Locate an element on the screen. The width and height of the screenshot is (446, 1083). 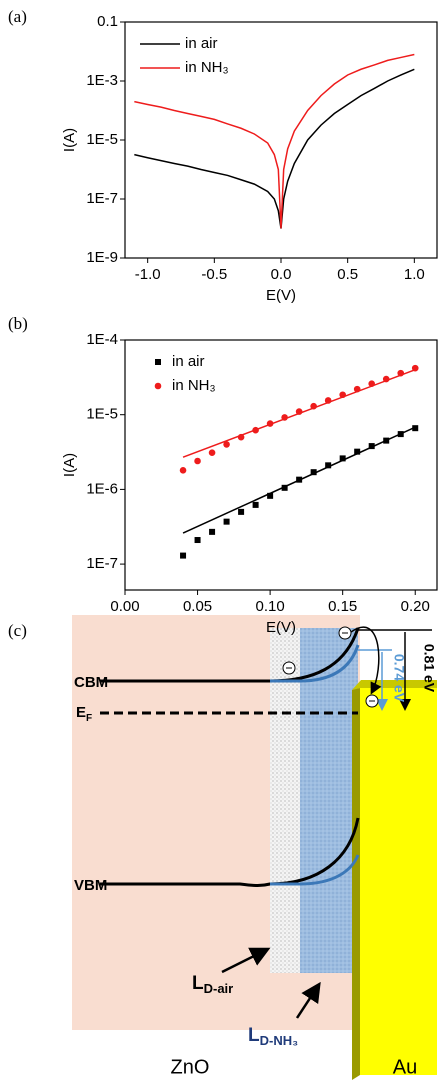
x-tick-label: 0.15 is located at coordinates (342, 606).